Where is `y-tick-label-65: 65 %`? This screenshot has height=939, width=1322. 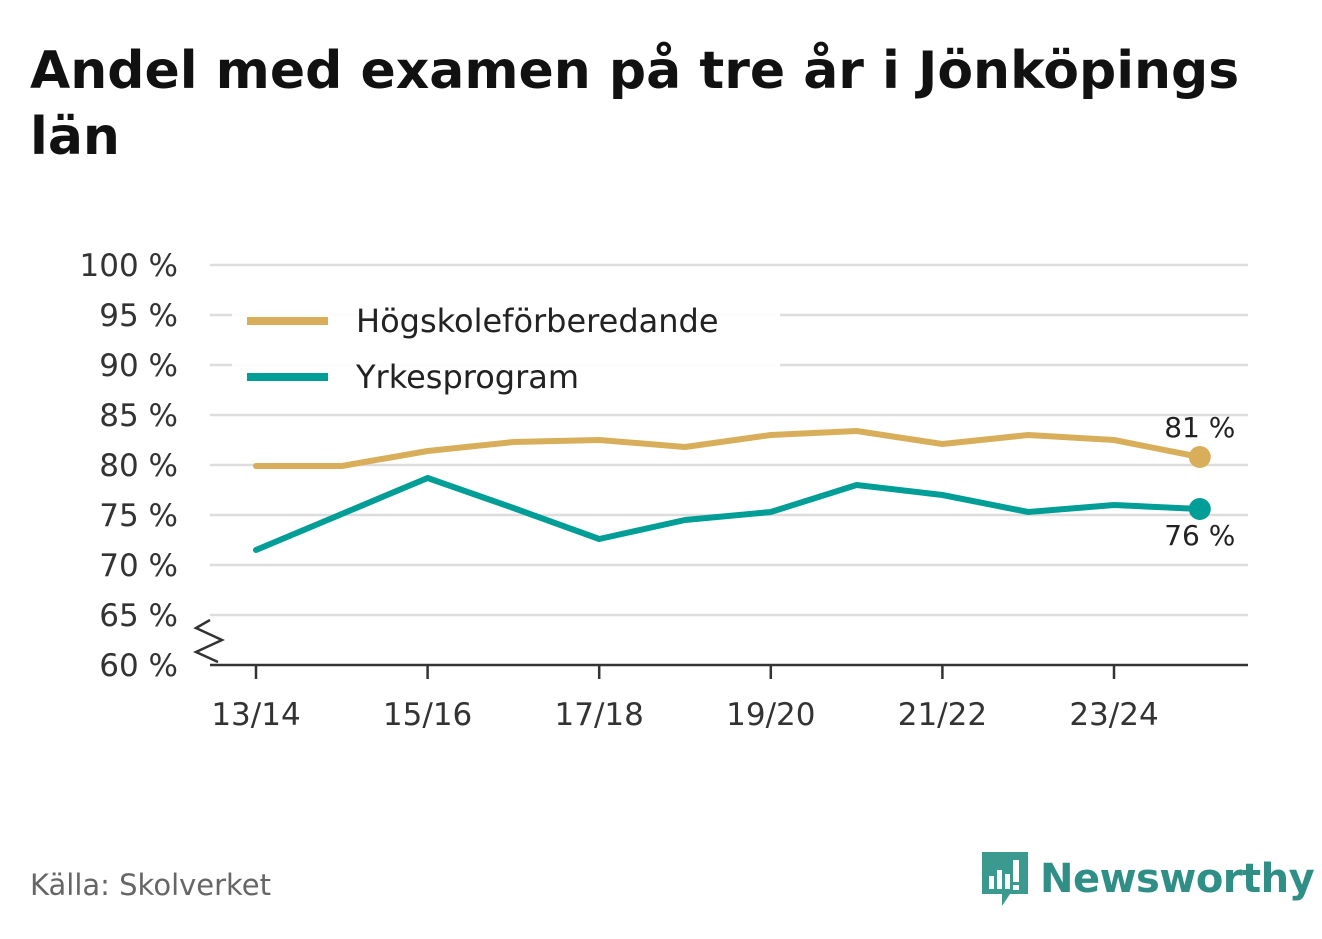
y-tick-label-65: 65 % is located at coordinates (138, 616).